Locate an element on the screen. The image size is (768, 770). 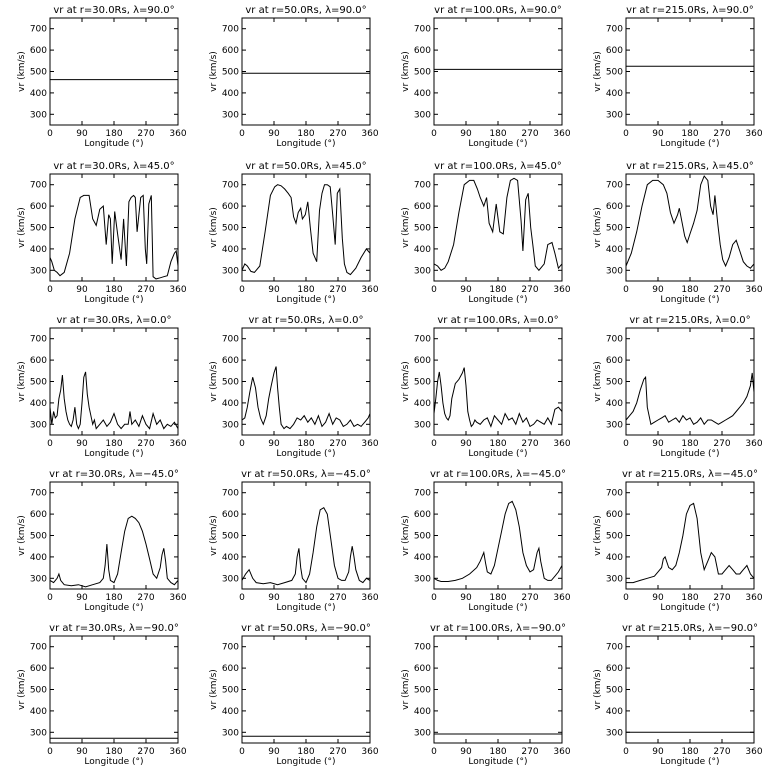
chart-title: vr at r=100.0Rs, λ=0.0° is located at coordinates (497, 320).